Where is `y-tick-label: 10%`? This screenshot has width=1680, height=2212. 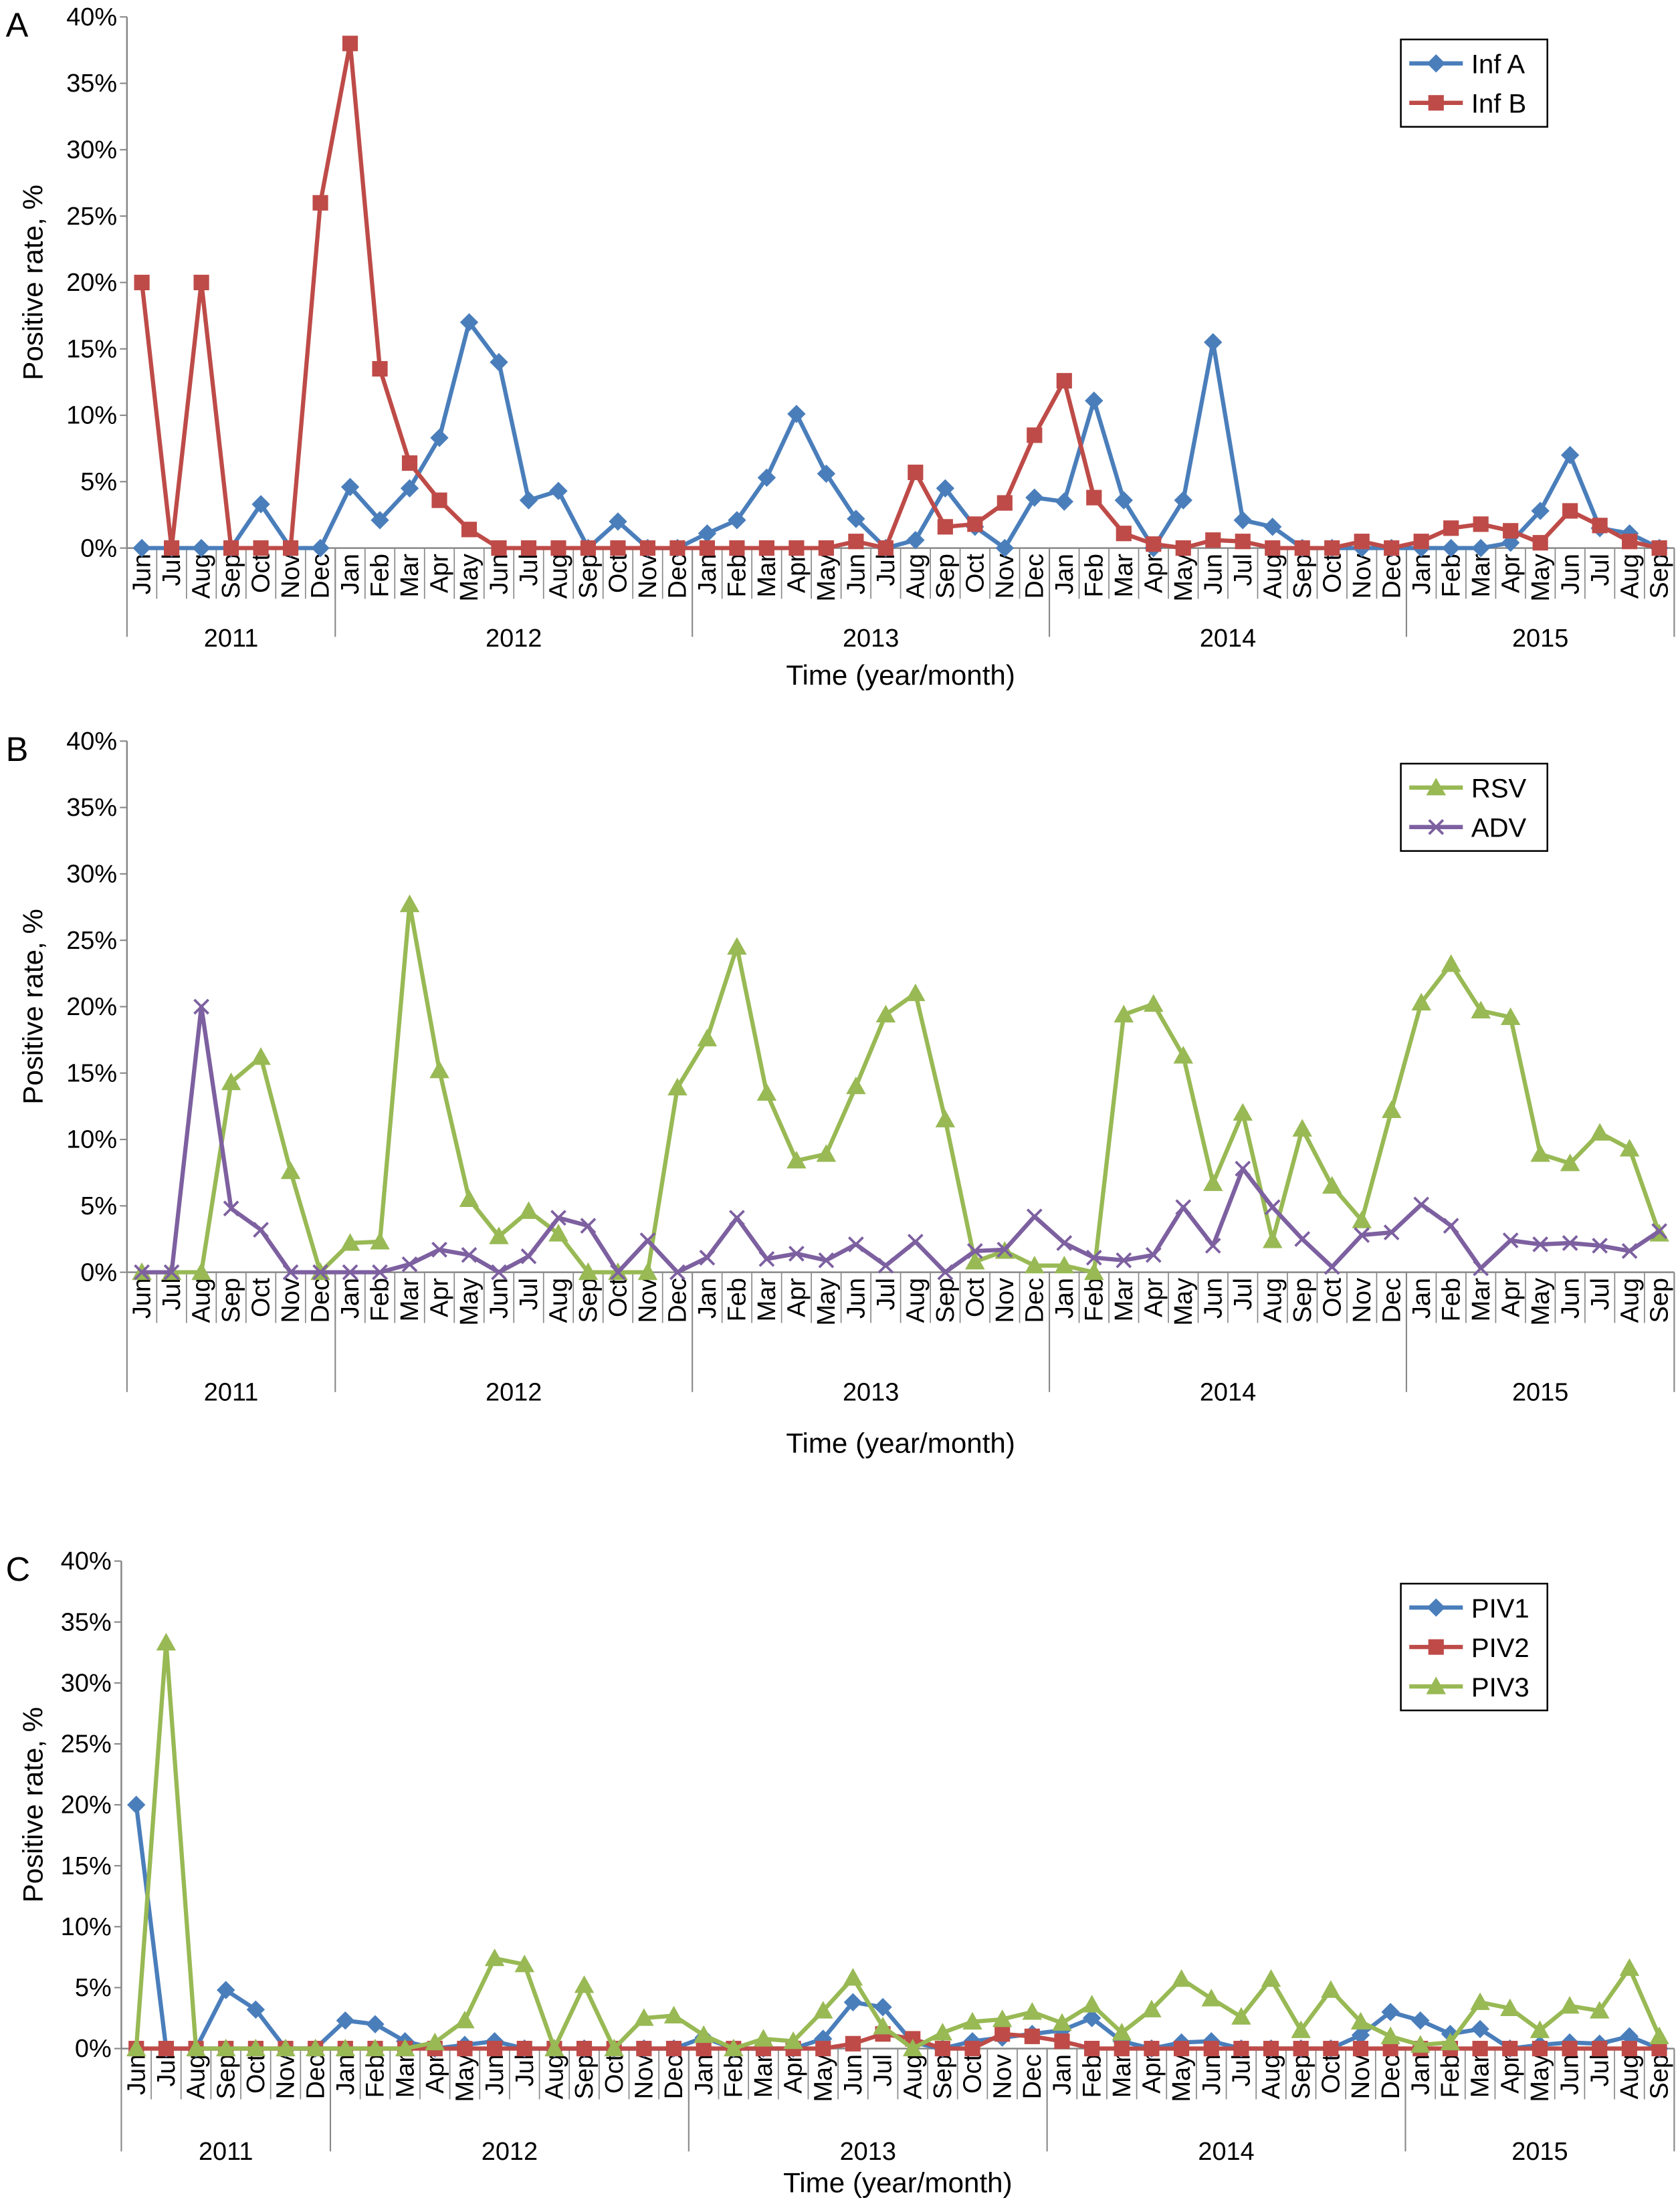 y-tick-label: 10% is located at coordinates (86, 1927).